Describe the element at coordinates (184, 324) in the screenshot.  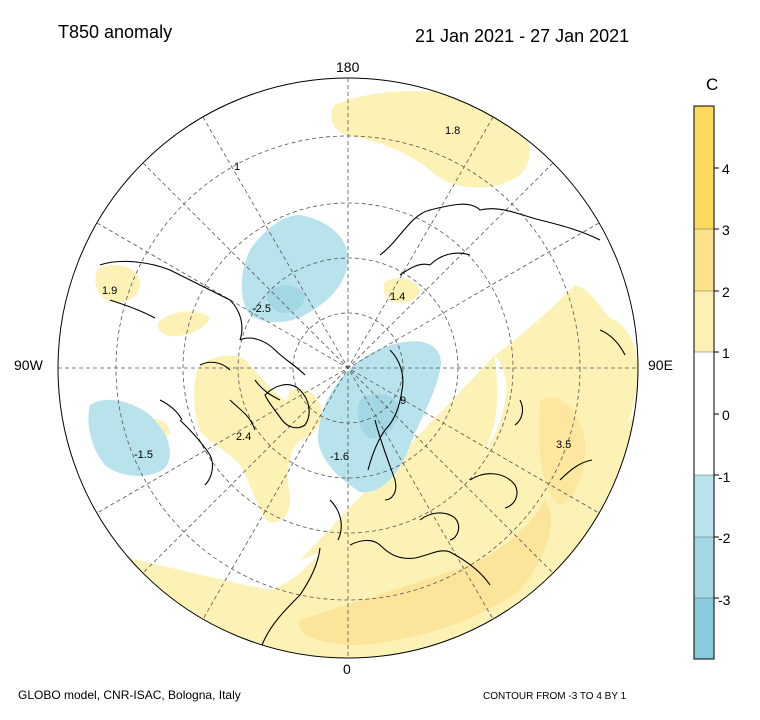
I see `warm-region-yukon` at that location.